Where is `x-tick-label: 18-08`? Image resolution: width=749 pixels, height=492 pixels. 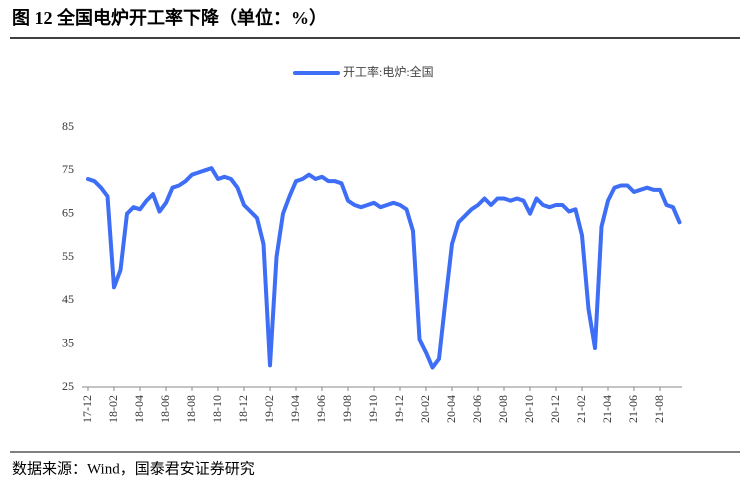 x-tick-label: 18-08 is located at coordinates (191, 409).